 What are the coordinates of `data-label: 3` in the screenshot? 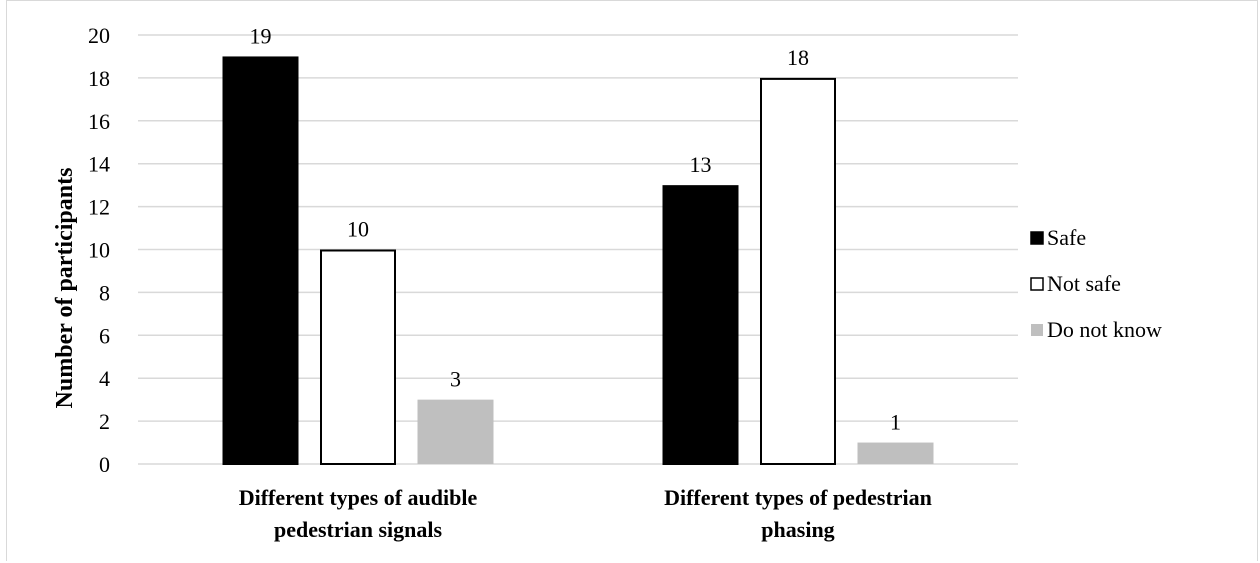 It's located at (455, 379).